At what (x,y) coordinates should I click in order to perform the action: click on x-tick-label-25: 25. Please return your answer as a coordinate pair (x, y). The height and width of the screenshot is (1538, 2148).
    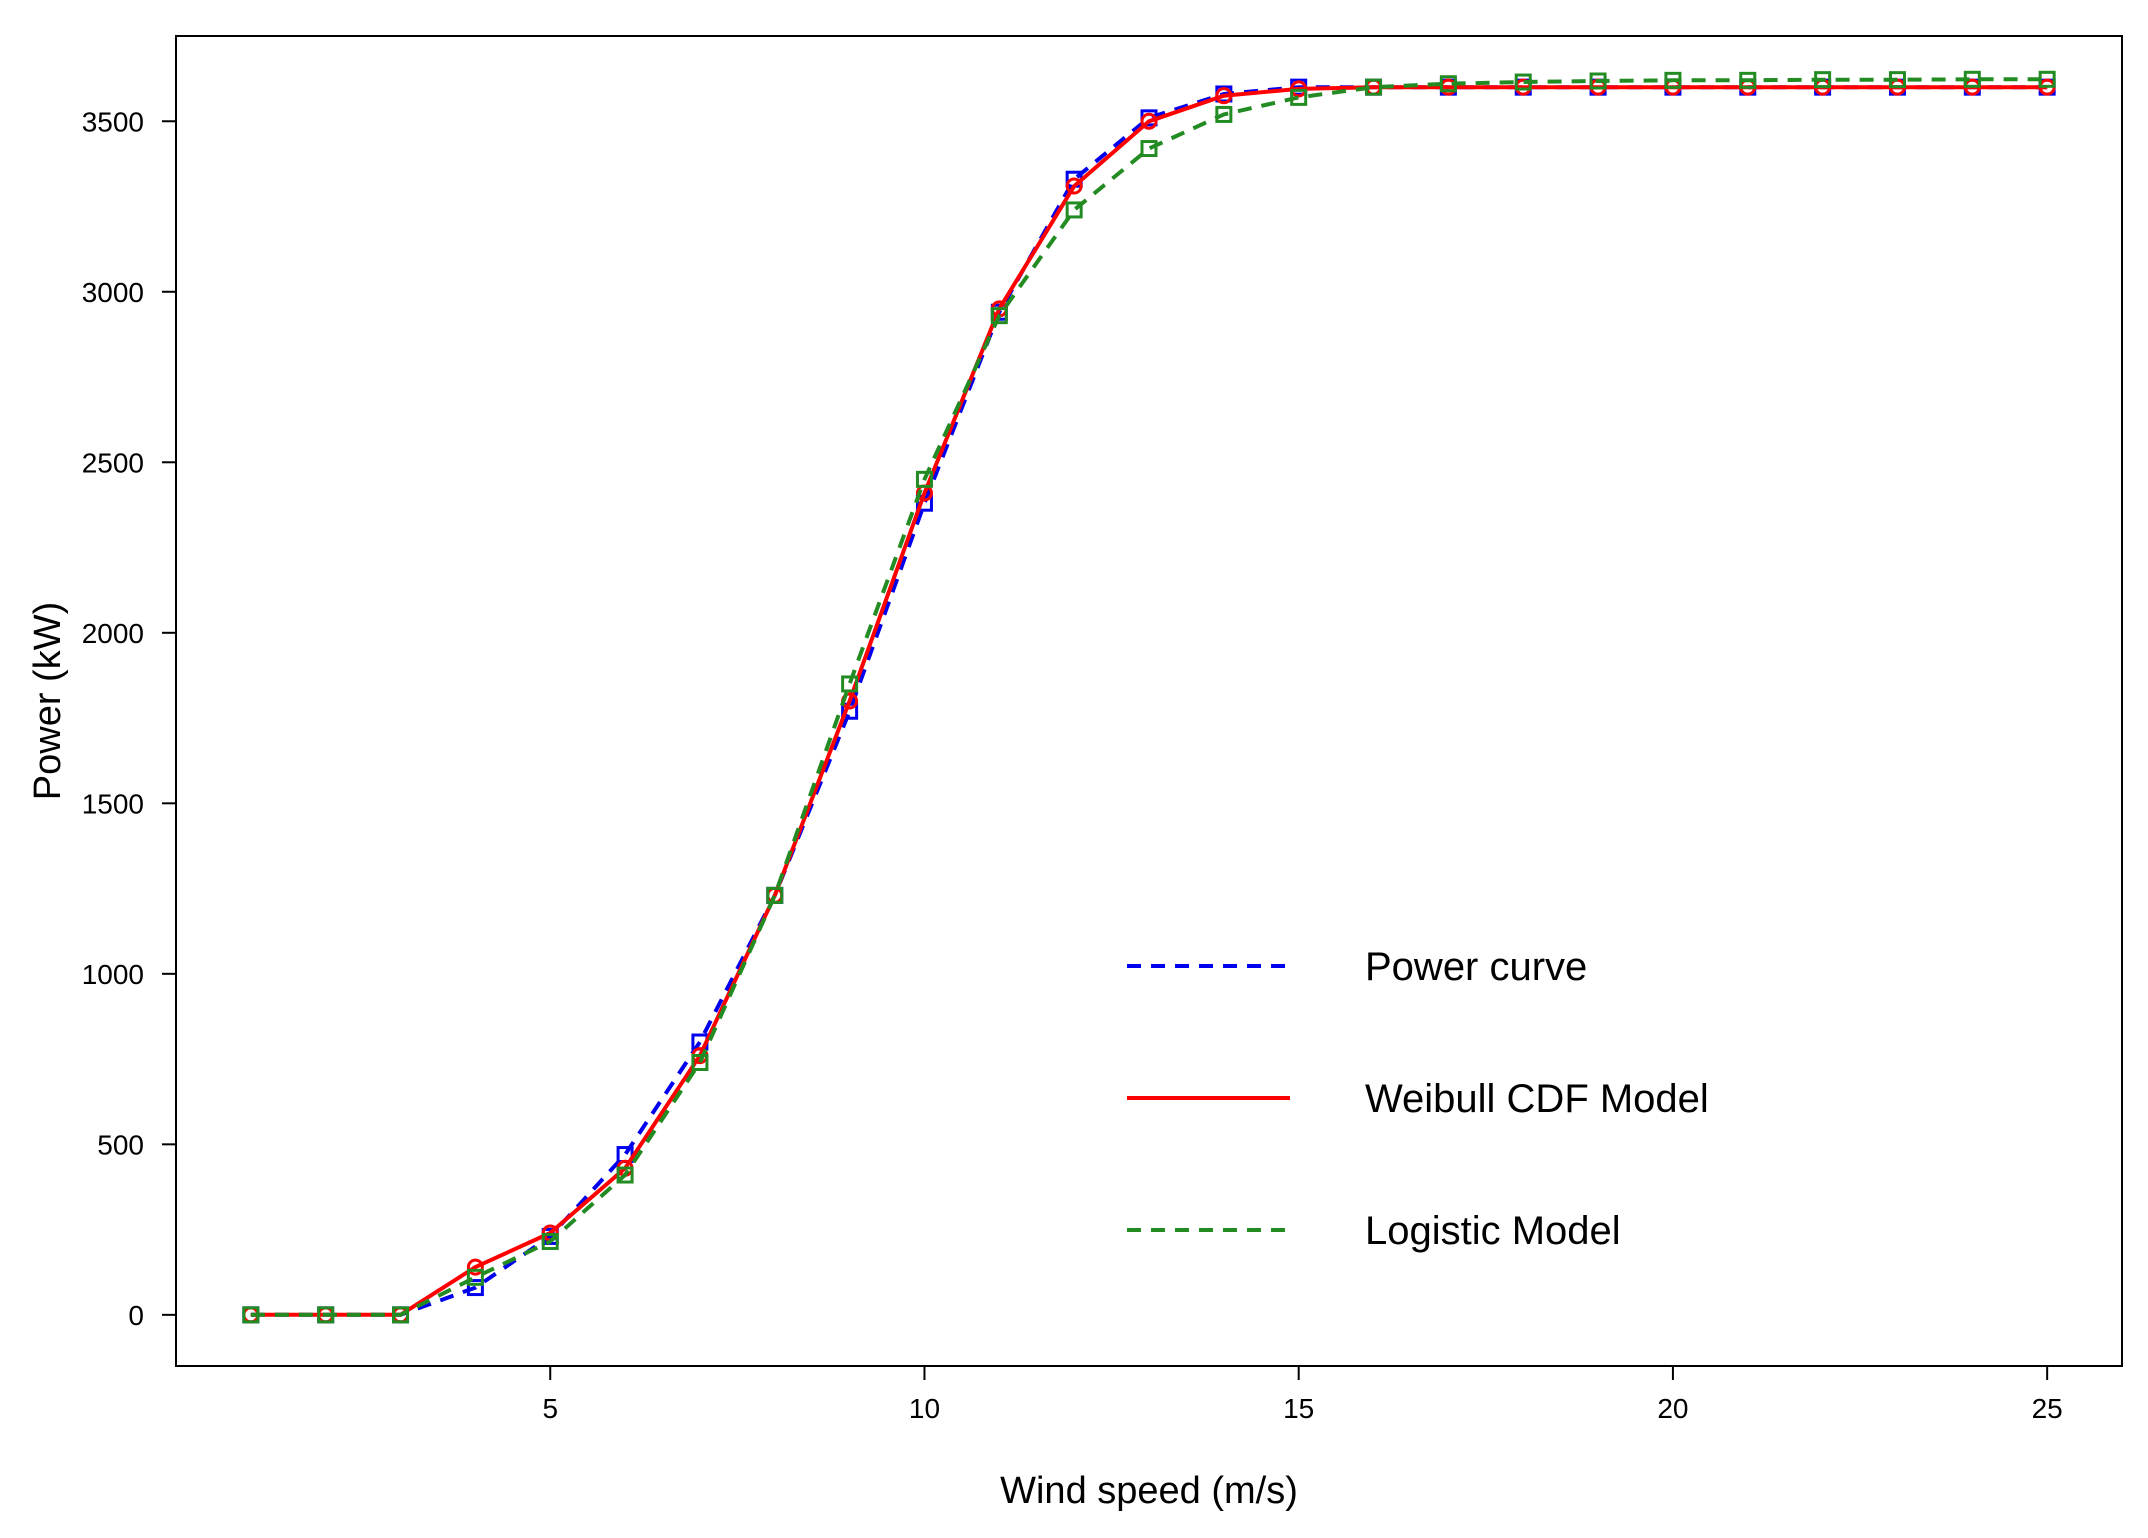
    Looking at the image, I should click on (2047, 1408).